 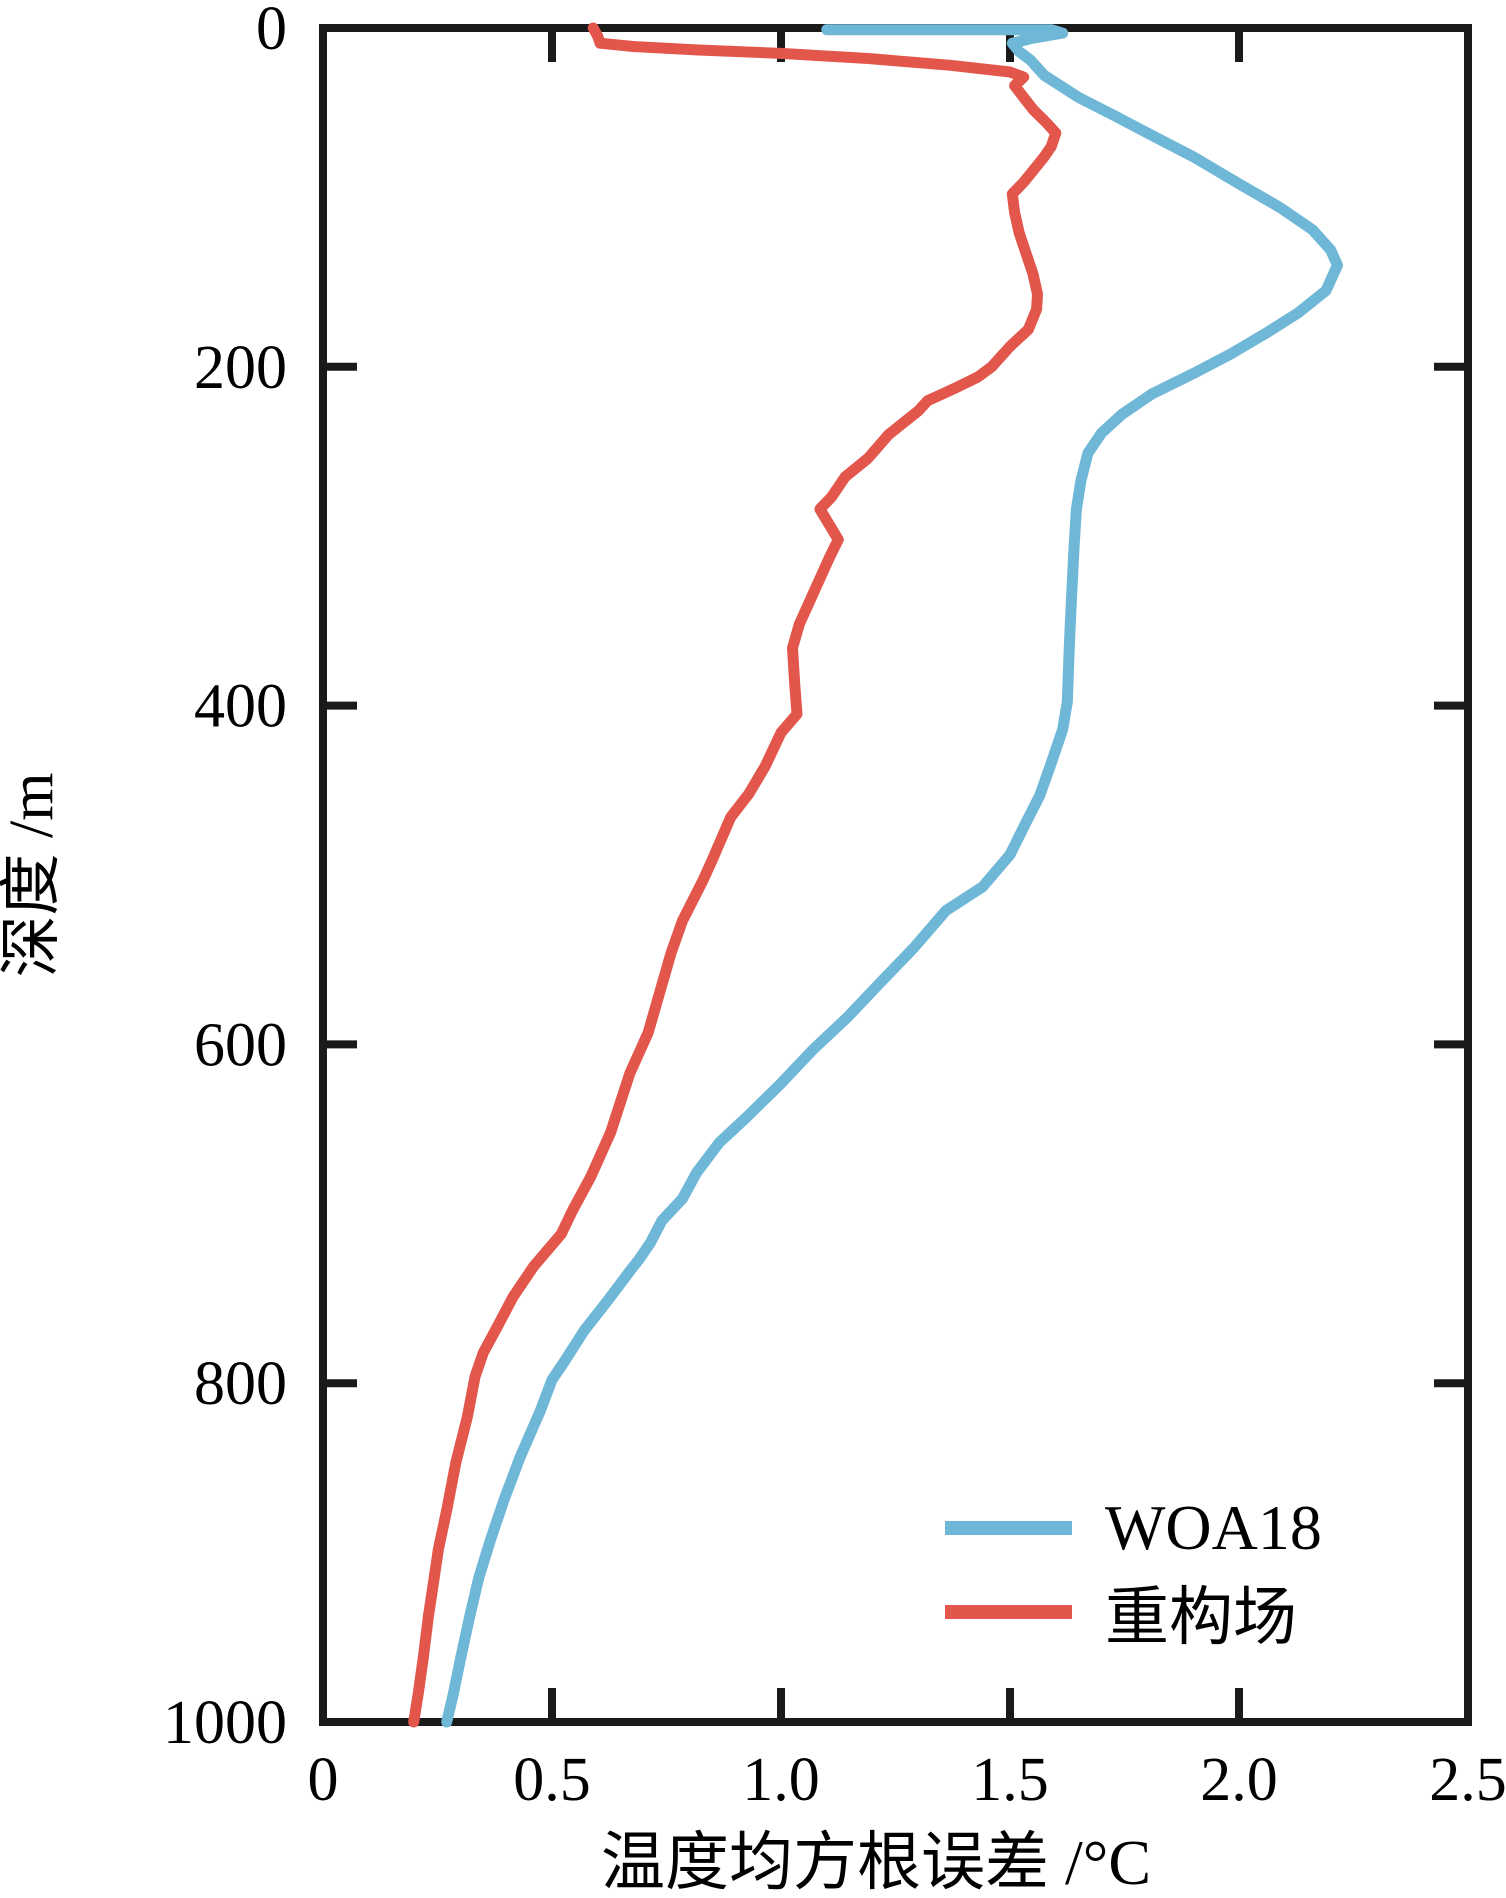 What do you see at coordinates (1008, 1612) in the screenshot?
I see `legend-line-reconstruction` at bounding box center [1008, 1612].